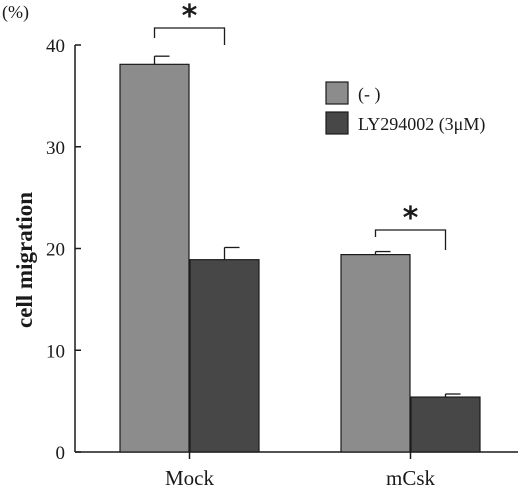  Describe the element at coordinates (24, 260) in the screenshot. I see `y-axis-label: cell migration` at that location.